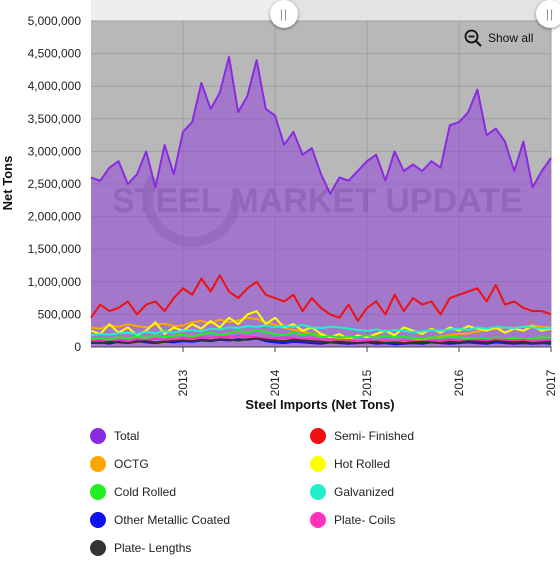  I want to click on x-tick-label: 2015, so click(367, 382).